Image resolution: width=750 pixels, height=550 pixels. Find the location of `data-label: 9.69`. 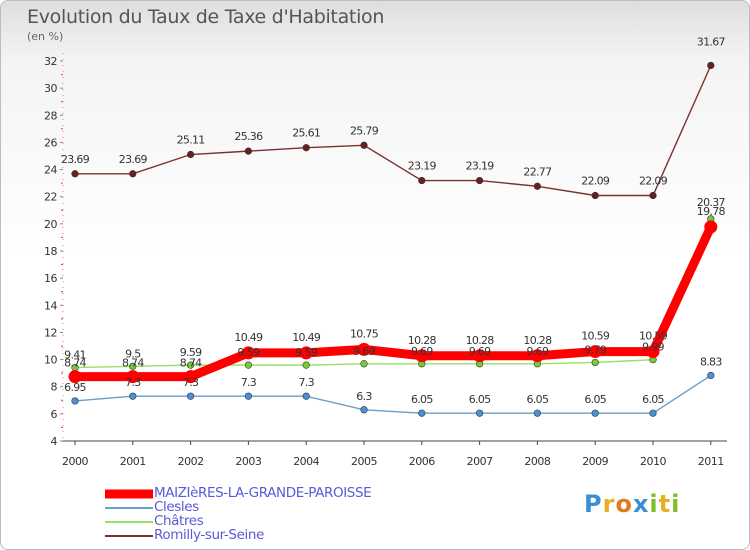

data-label: 9.69 is located at coordinates (480, 351).